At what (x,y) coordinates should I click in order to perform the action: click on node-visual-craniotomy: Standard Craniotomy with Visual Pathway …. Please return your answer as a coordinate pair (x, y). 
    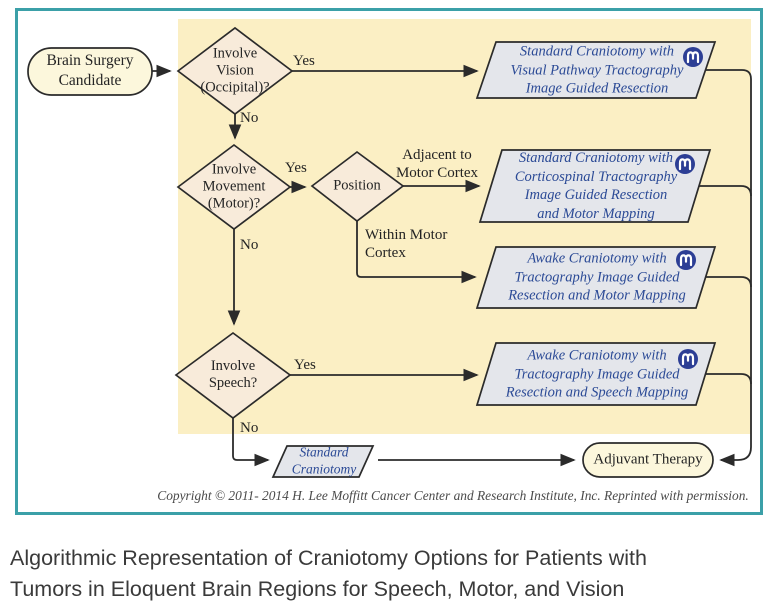
    Looking at the image, I should click on (597, 70).